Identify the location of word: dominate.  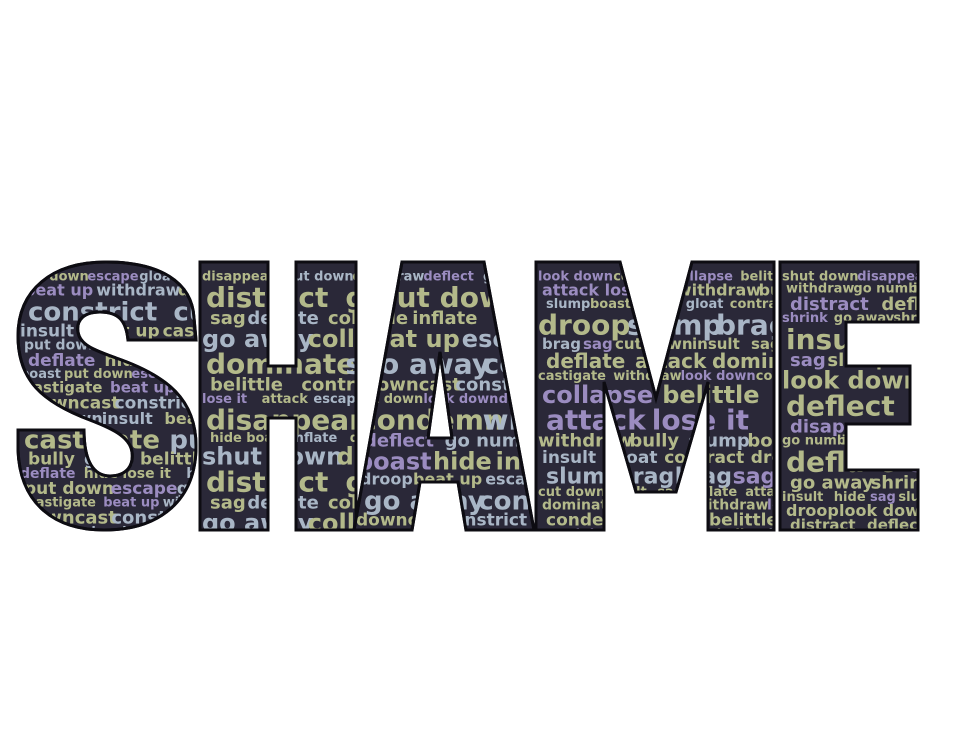
(401, 457).